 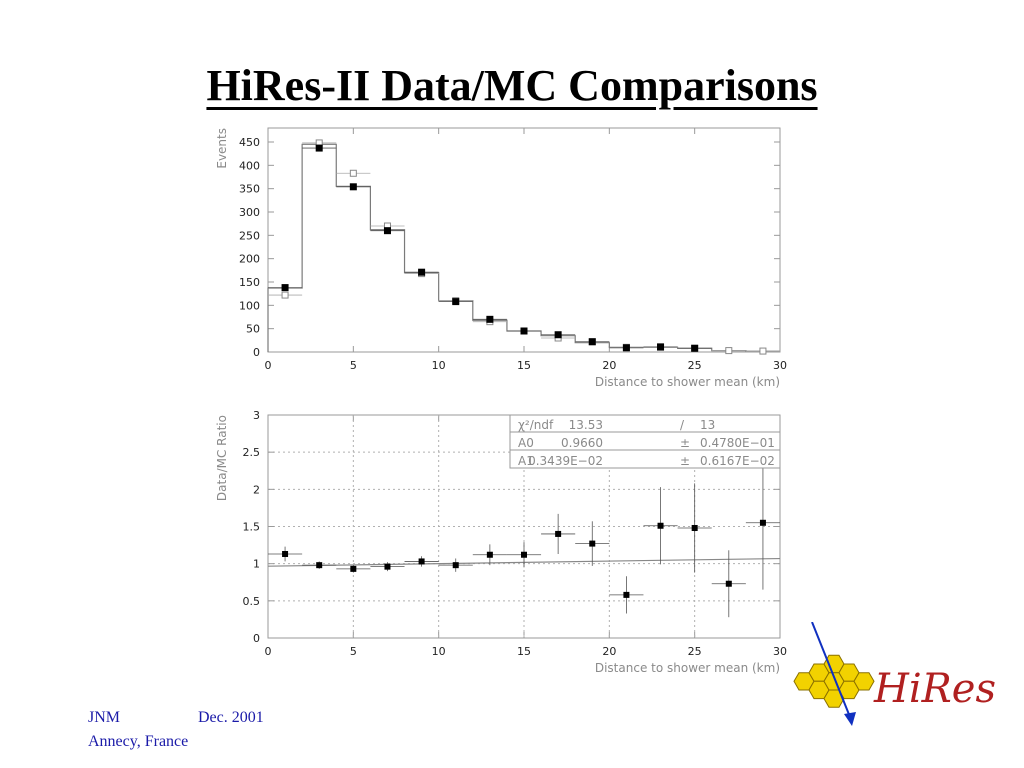 I want to click on y-axis-label: Events, so click(x=222, y=148).